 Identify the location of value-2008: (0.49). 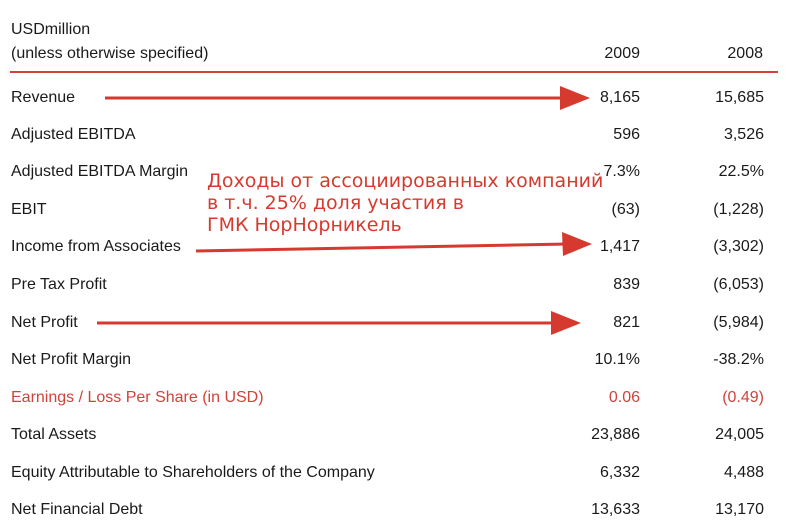
(743, 397).